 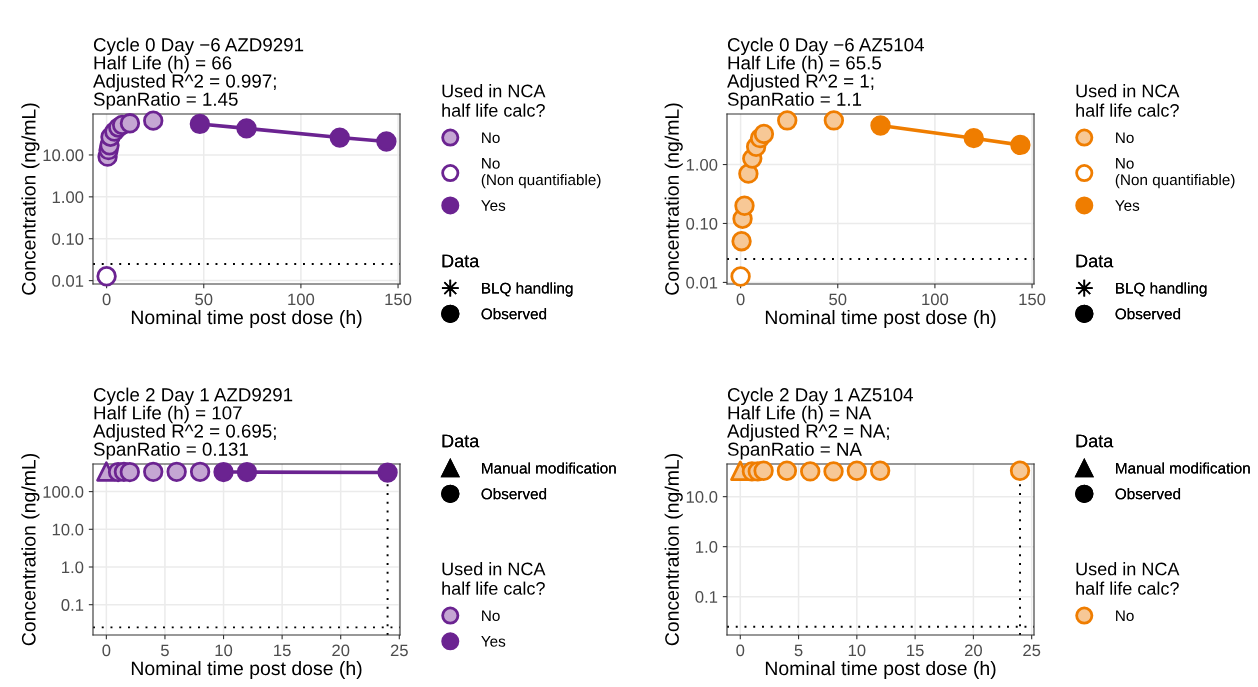 What do you see at coordinates (198, 73) in the screenshot?
I see `chart-title: Cycle 0 Day −6 AZD9291 Half Life (h) = 66 Adjusted R^2 = 0.997; SpanRatio = 1.45` at bounding box center [198, 73].